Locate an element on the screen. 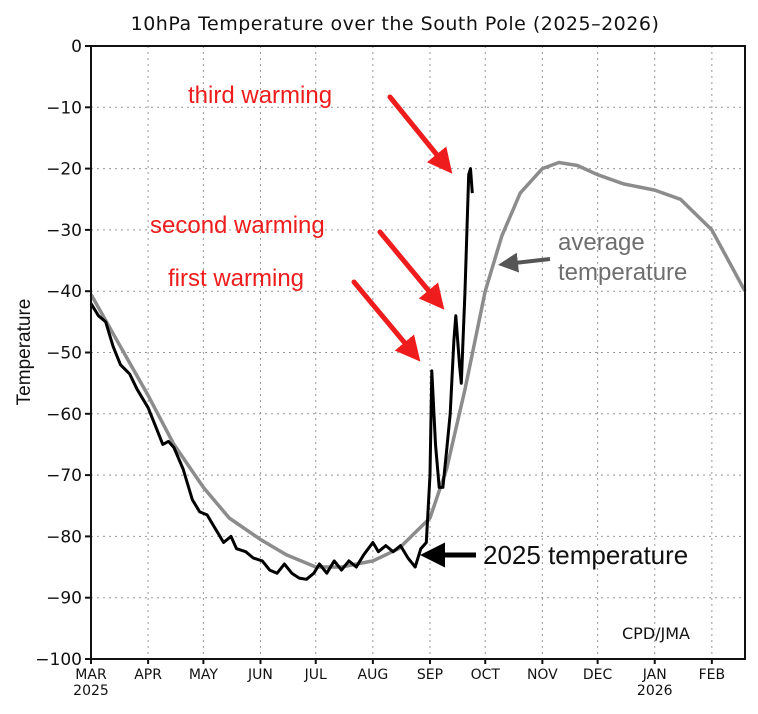  x-tick-label: JAN is located at coordinates (654, 675).